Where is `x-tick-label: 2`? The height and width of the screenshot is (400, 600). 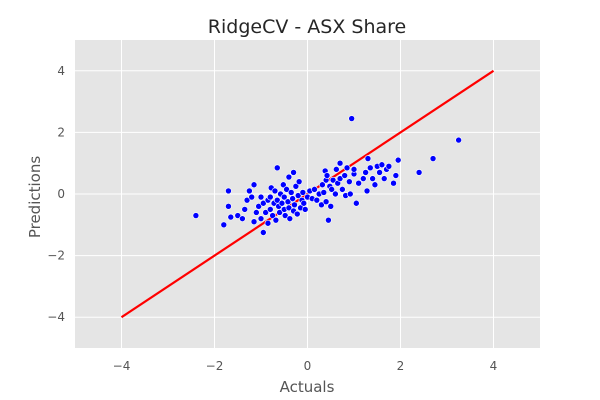
x-tick-label: 2 is located at coordinates (401, 366).